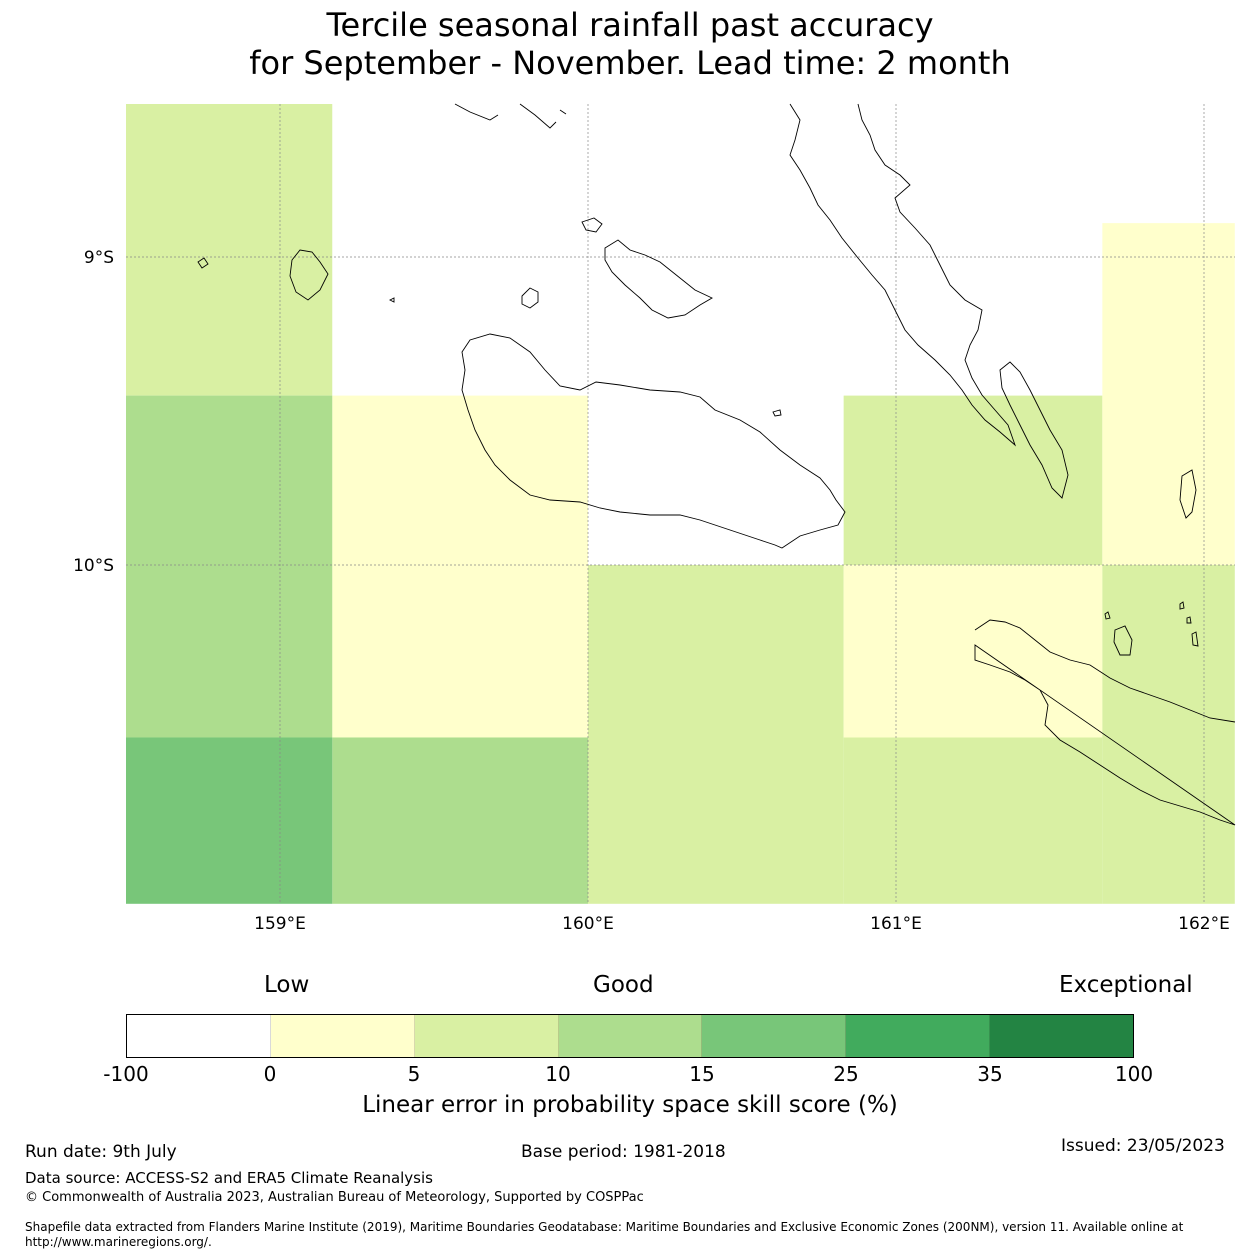 Image resolution: width=1260 pixels, height=1260 pixels. I want to click on base-period: Base period: 1981-2018, so click(623, 1152).